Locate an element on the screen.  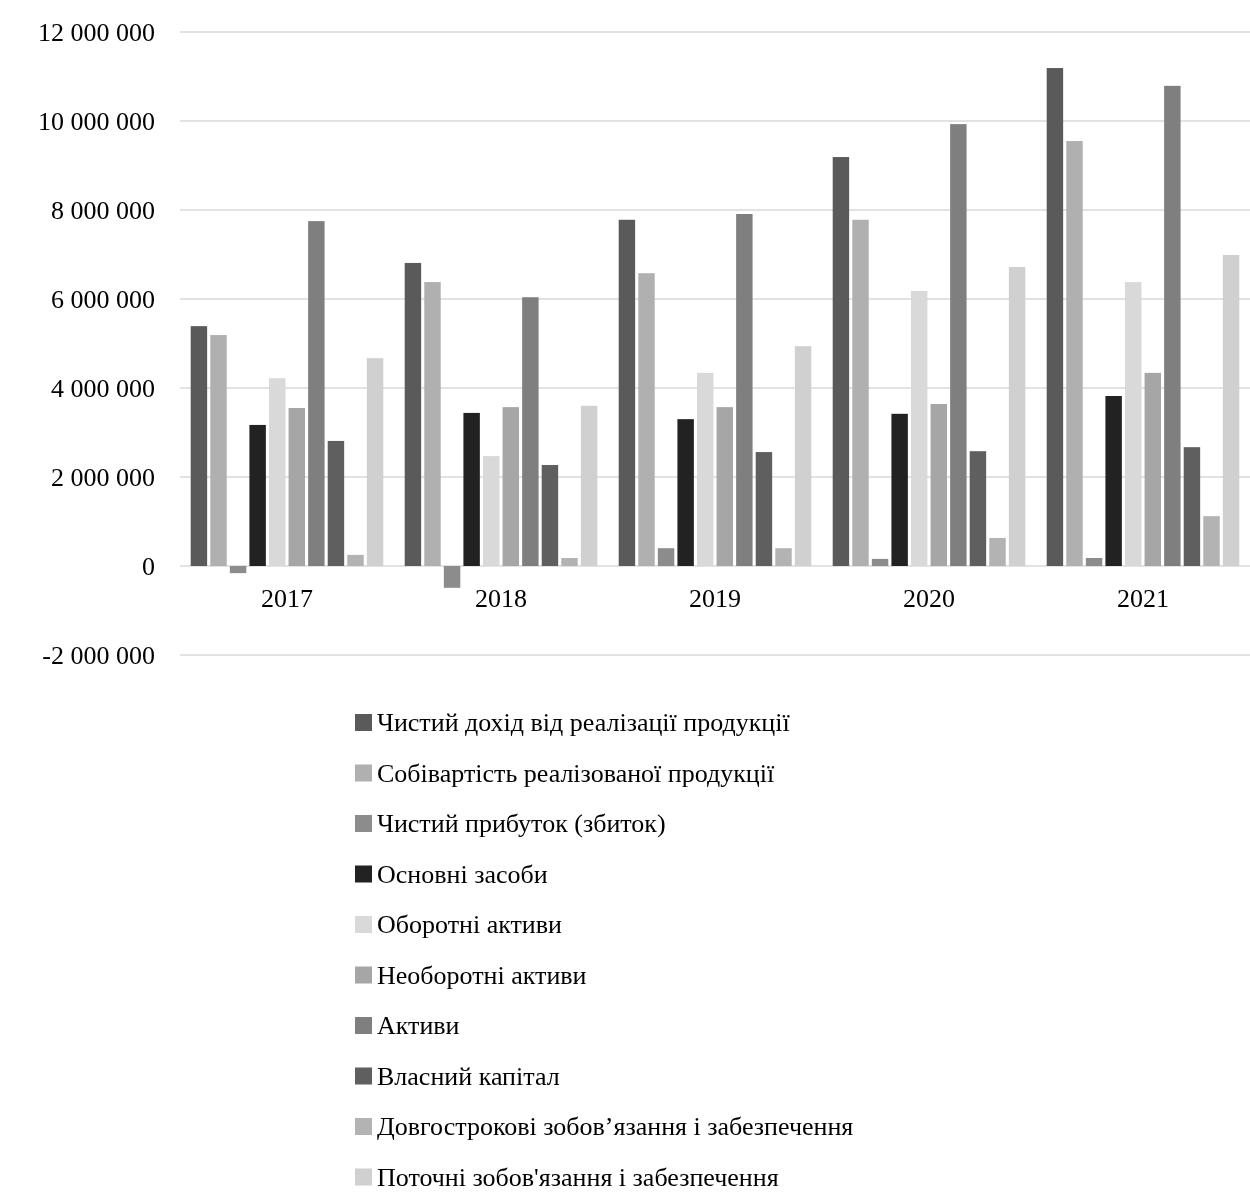
legend-label: Необоротні активи is located at coordinates (482, 975).